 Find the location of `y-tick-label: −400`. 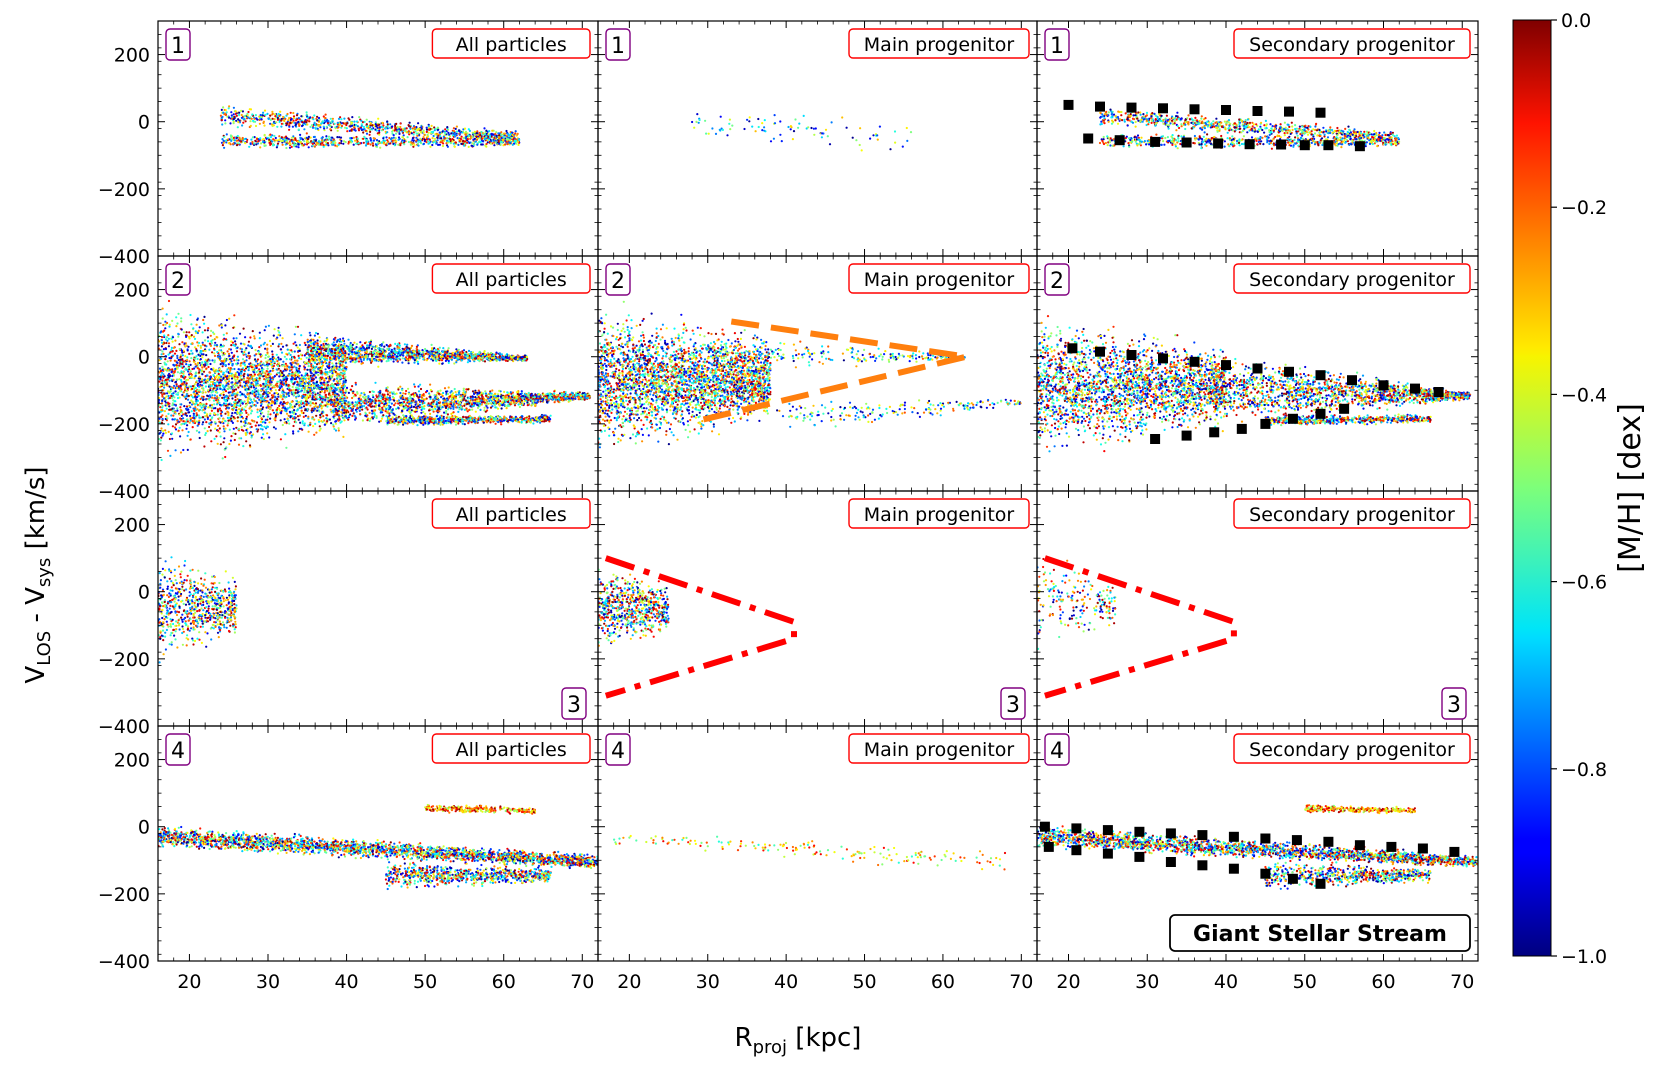

y-tick-label: −400 is located at coordinates (124, 257).